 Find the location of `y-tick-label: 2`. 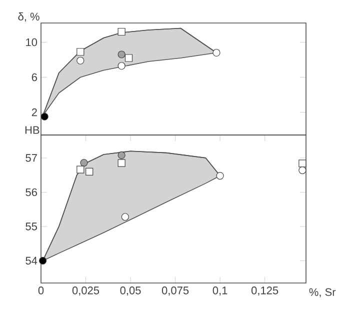

y-tick-label: 2 is located at coordinates (34, 112).